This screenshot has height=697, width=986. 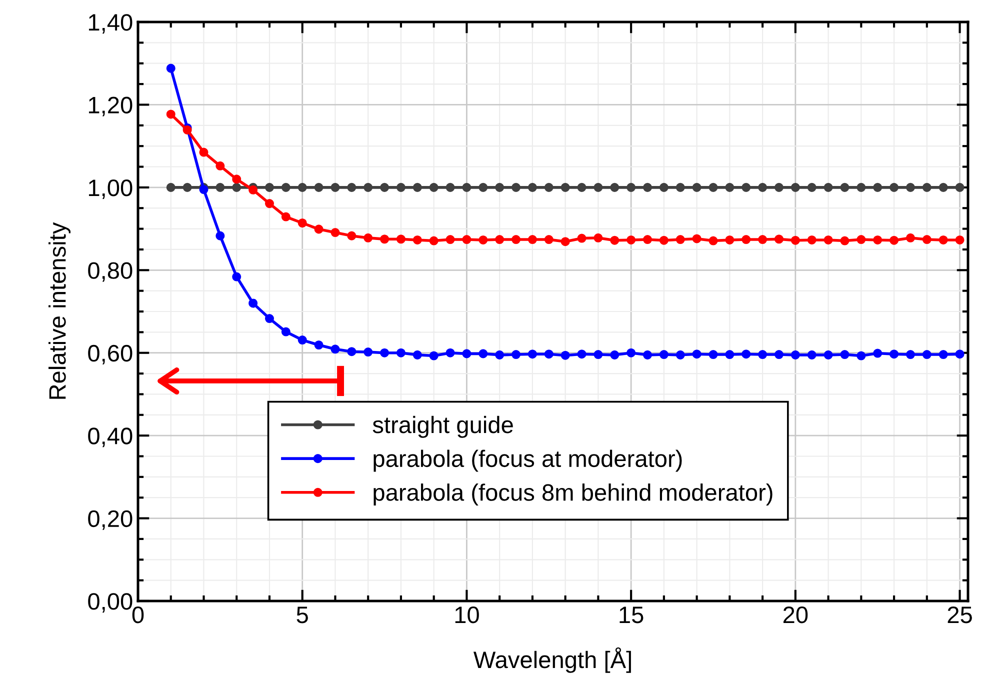 I want to click on x-axis-title: Wavelength [Å], so click(x=552, y=660).